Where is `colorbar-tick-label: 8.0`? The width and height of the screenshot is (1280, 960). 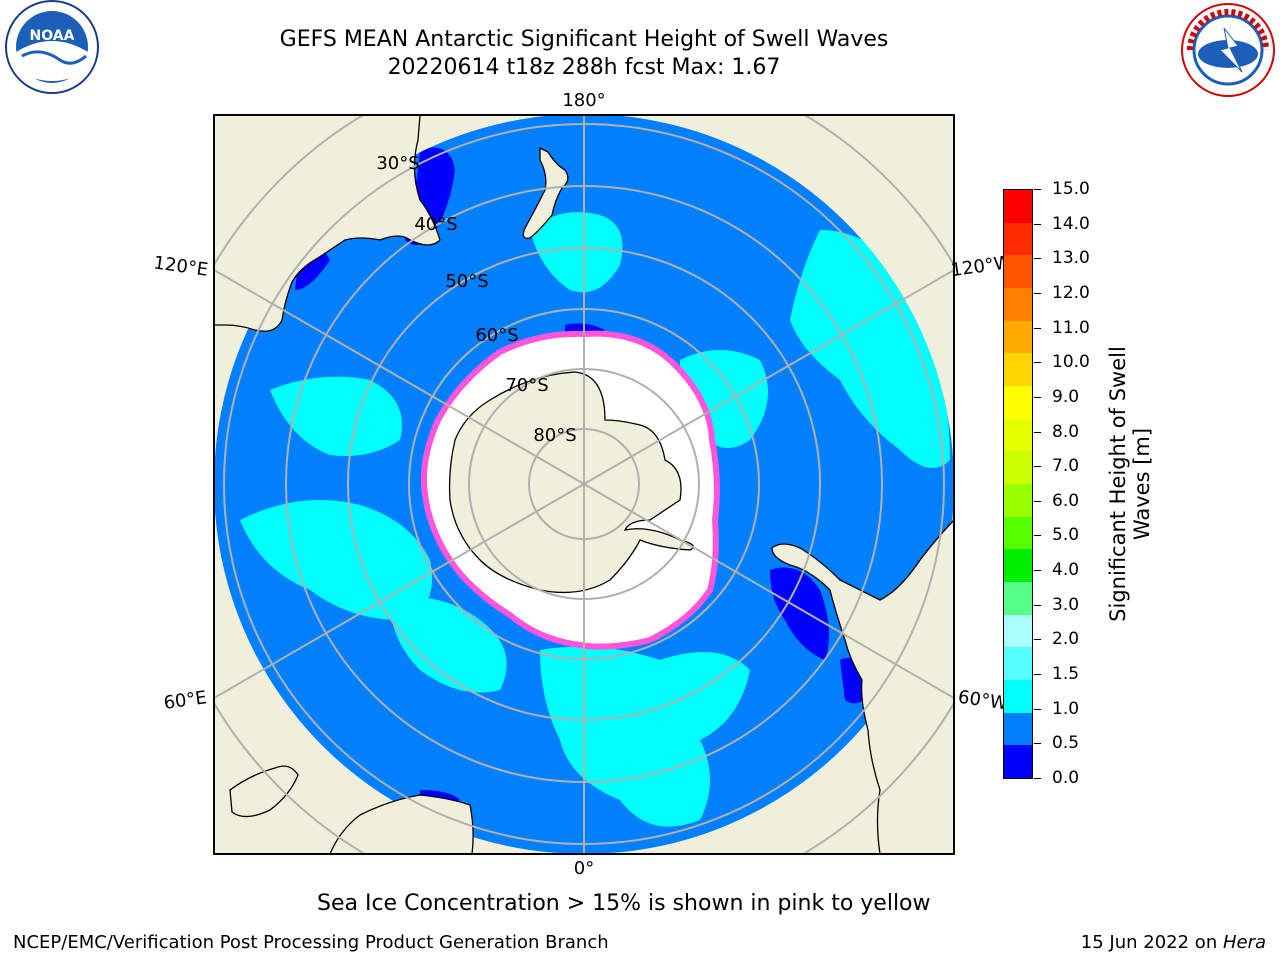 colorbar-tick-label: 8.0 is located at coordinates (1066, 432).